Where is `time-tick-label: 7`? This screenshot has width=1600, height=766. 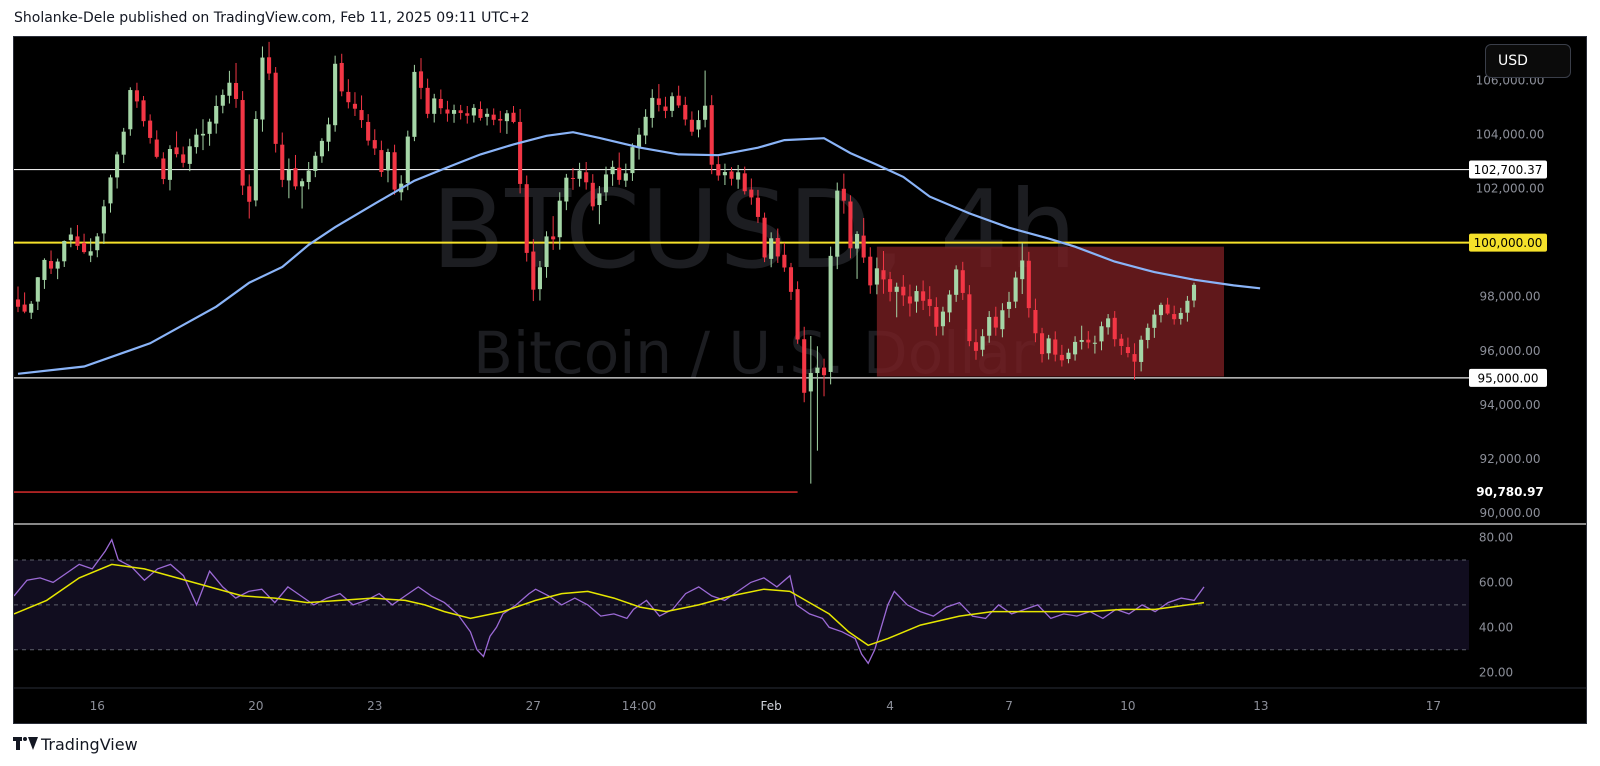 time-tick-label: 7 is located at coordinates (1009, 706).